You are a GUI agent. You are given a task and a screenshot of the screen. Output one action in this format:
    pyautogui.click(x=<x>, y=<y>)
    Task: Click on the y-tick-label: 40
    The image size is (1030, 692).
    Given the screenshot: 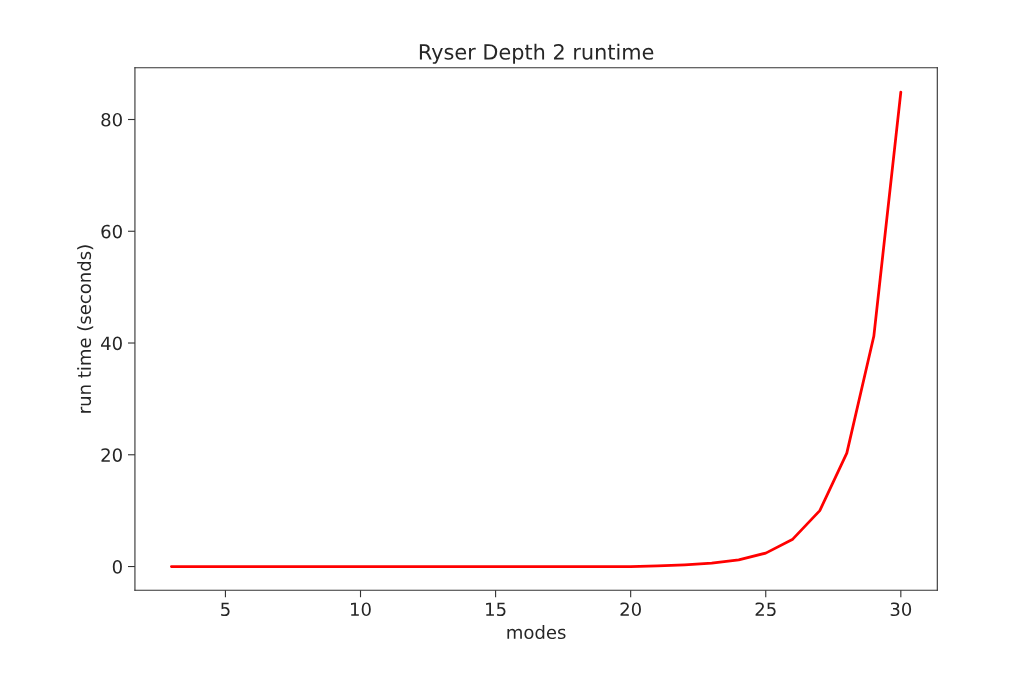 What is the action you would take?
    pyautogui.click(x=111, y=343)
    